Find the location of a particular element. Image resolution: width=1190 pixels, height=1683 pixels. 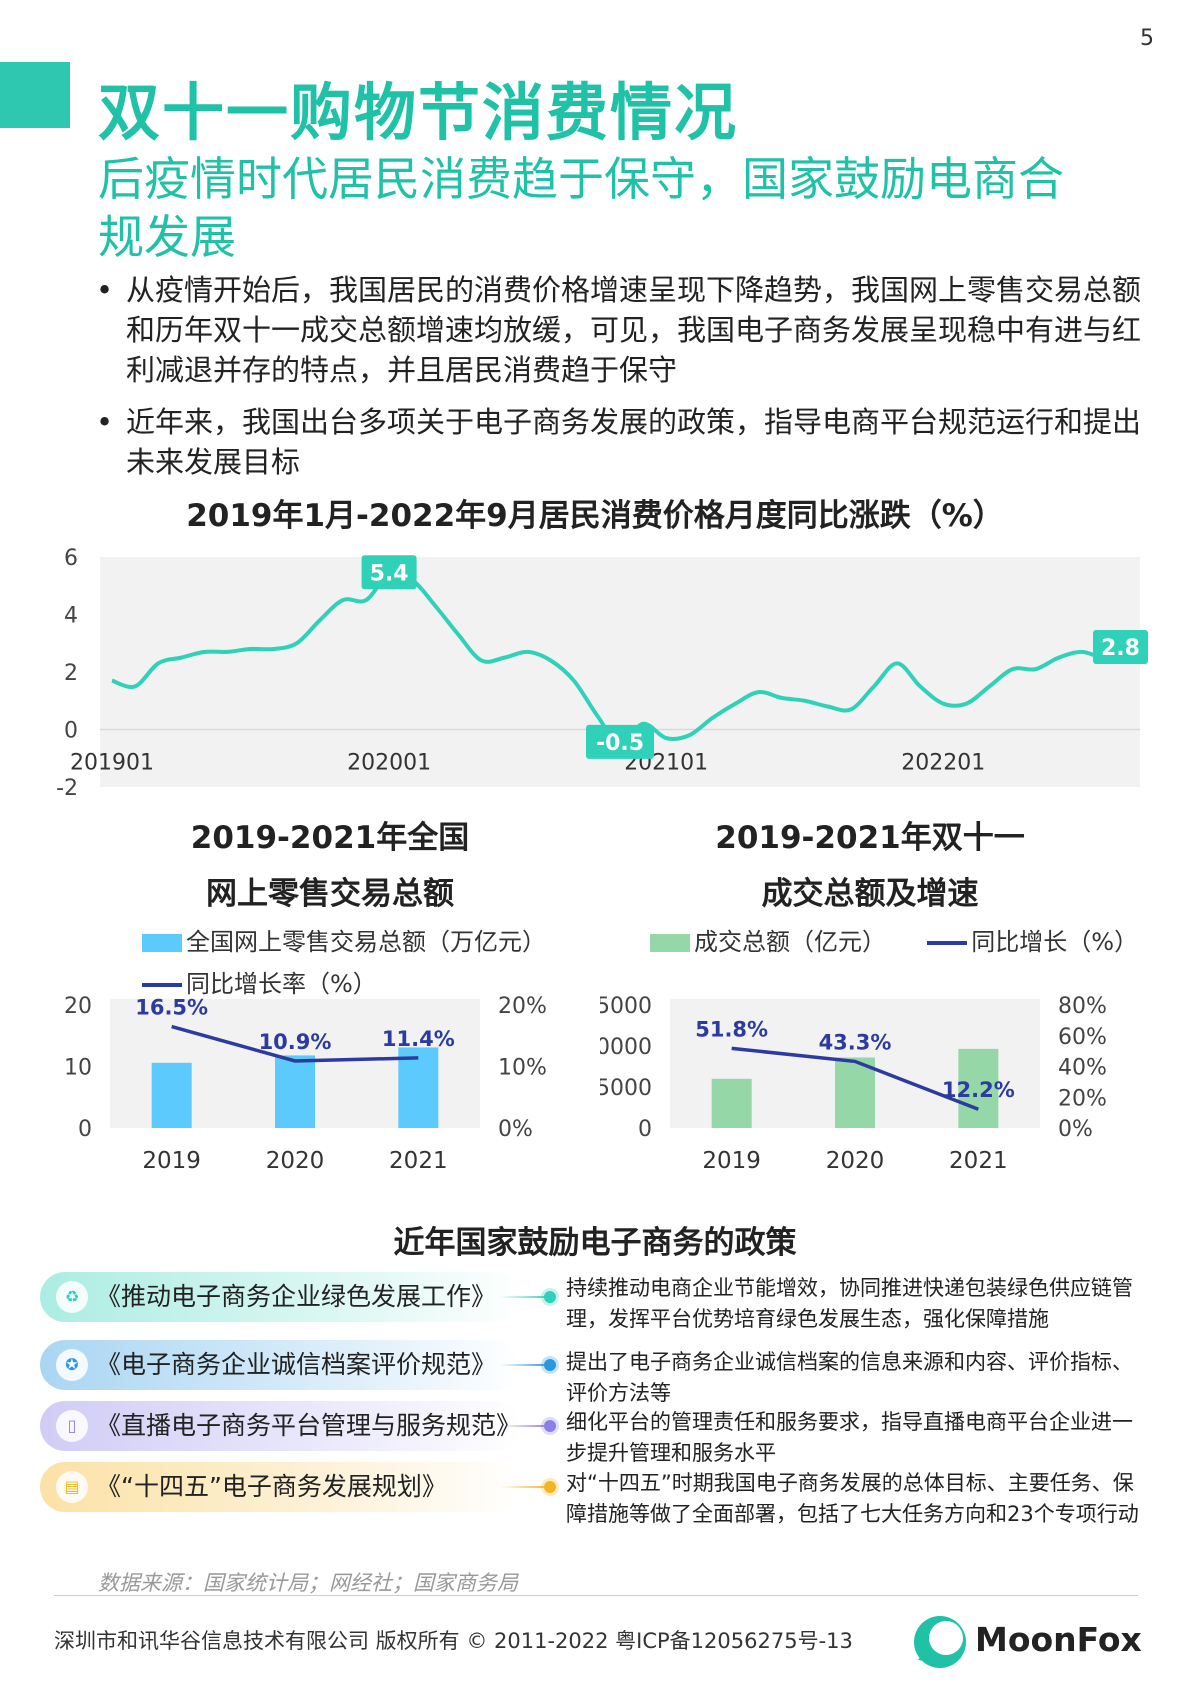

legend-label: 全国网上零售交易总额（万亿元） is located at coordinates (366, 942).